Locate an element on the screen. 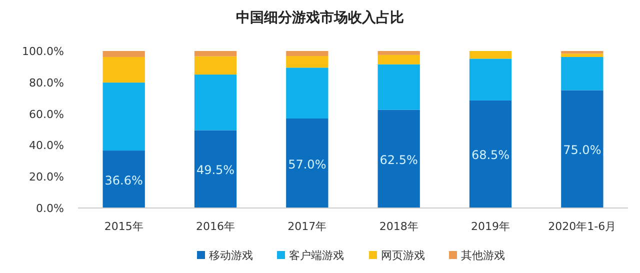 The image size is (640, 273). data-label: 75.0% is located at coordinates (582, 150).